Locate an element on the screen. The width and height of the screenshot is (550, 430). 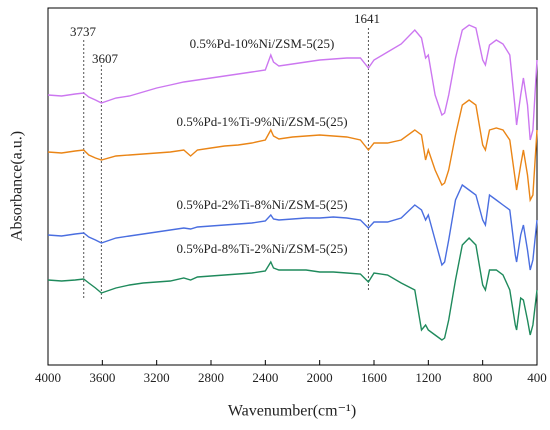
x-tick-label: 2800 is located at coordinates (211, 377).